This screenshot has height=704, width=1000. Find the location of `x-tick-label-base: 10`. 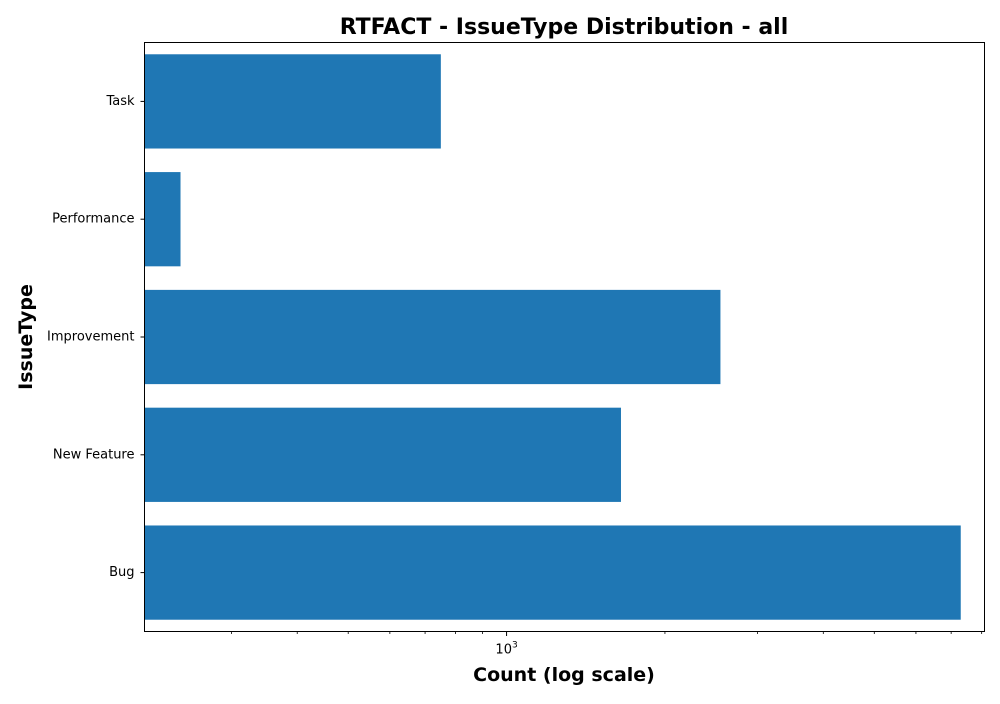

x-tick-label-base: 10 is located at coordinates (503, 650).